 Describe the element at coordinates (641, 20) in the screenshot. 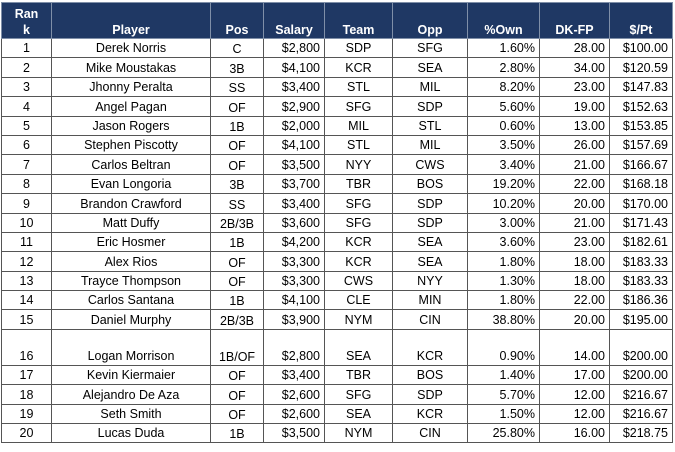

I see `header-ppt: $/Pt` at that location.